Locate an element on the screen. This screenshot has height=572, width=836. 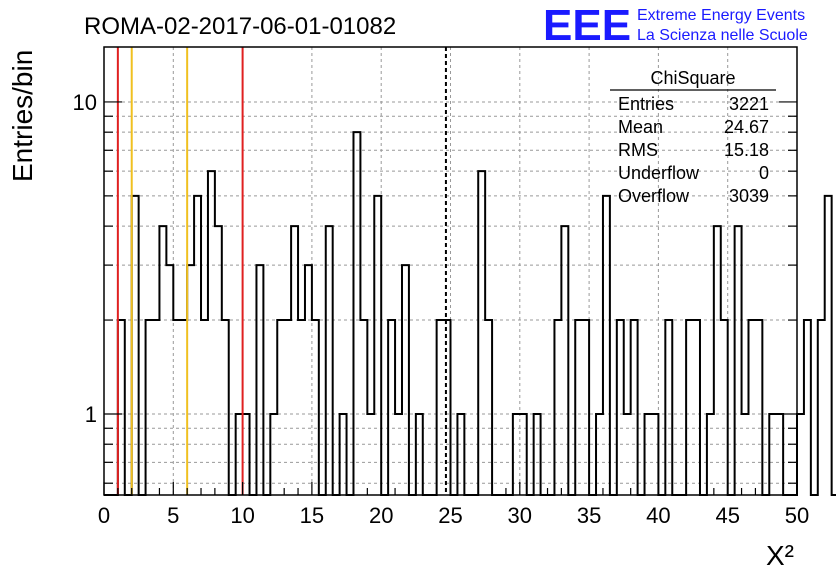
x-tick-labels: 0 5 10 15 20 25 30 35 40 45 50 is located at coordinates (453, 515).